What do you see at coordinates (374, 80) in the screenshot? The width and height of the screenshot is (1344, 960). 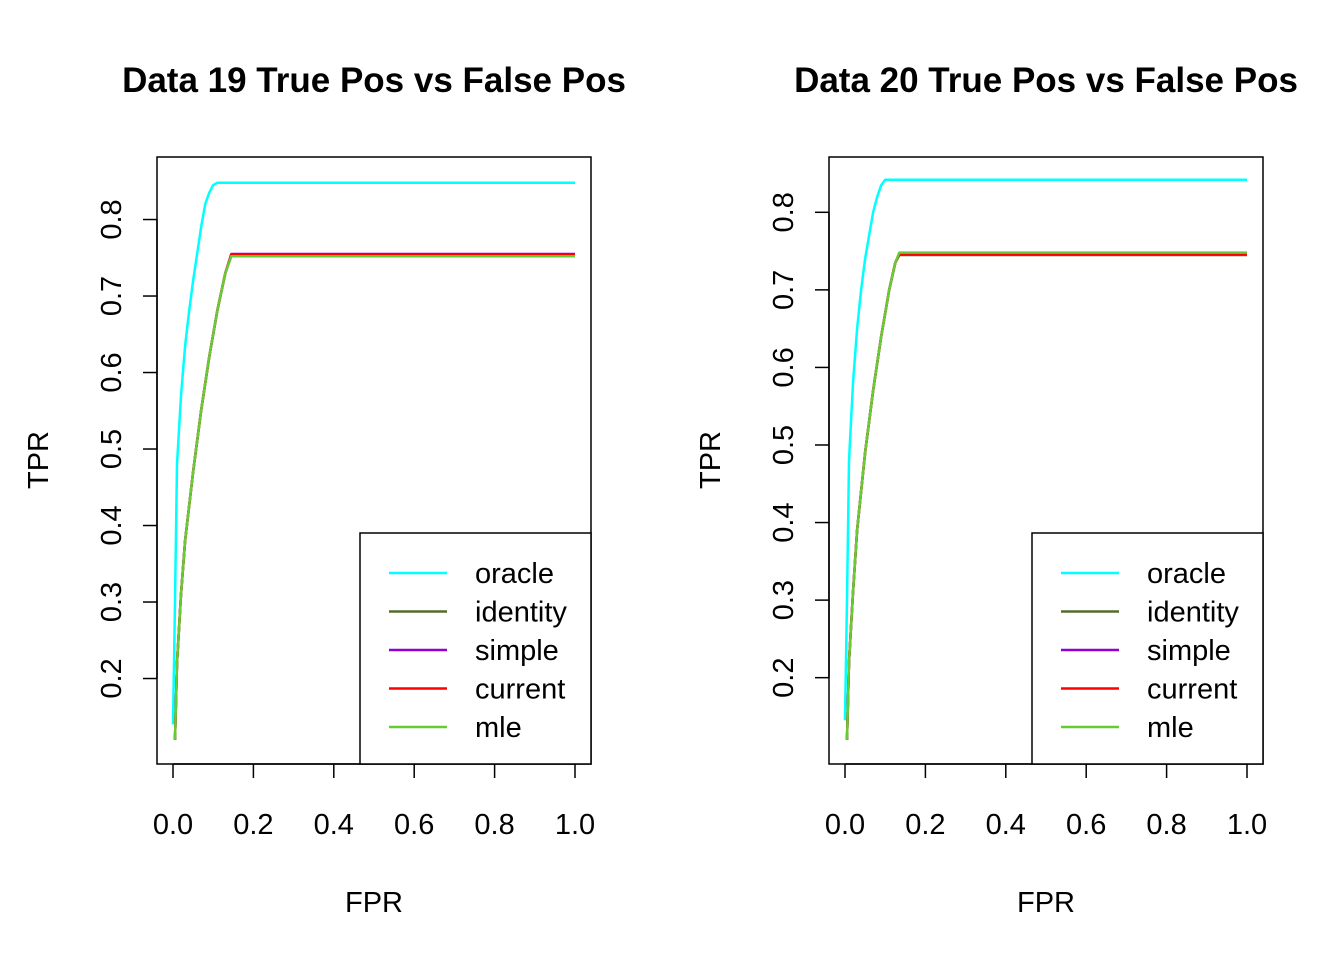 I see `chart-title: Data 19 True Pos vs False Pos` at bounding box center [374, 80].